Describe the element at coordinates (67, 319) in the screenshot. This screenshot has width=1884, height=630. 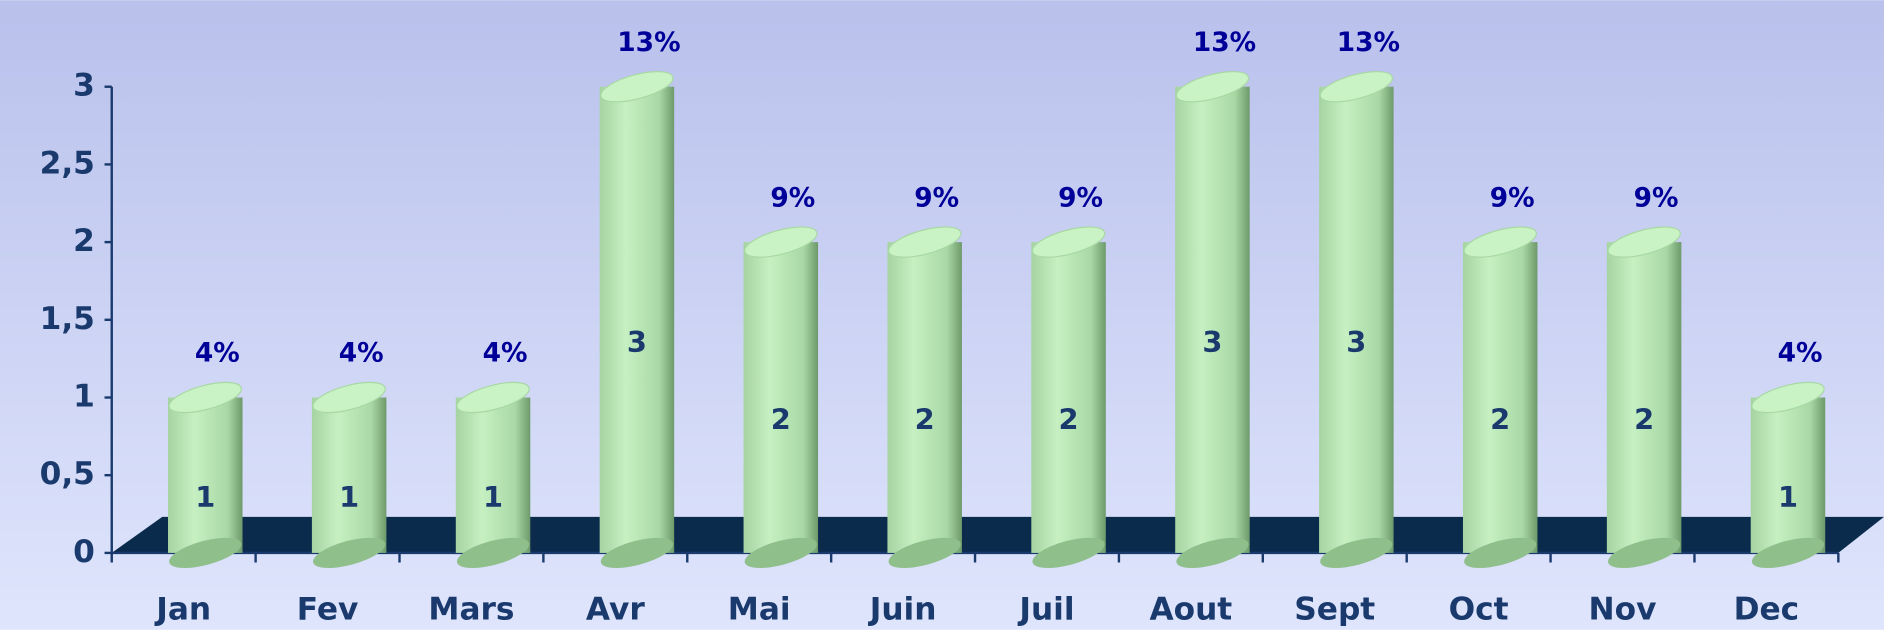
I see `y-tick-label: 1,5` at that location.